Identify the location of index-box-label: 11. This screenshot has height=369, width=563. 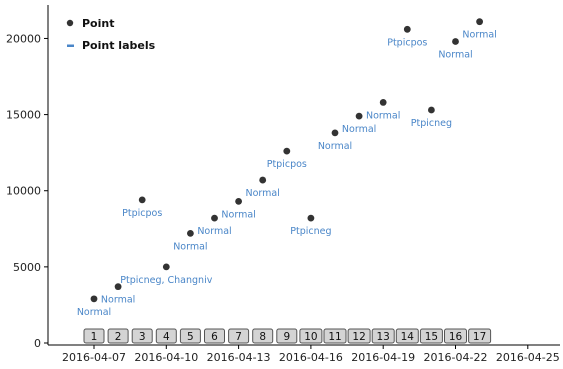
(334, 337).